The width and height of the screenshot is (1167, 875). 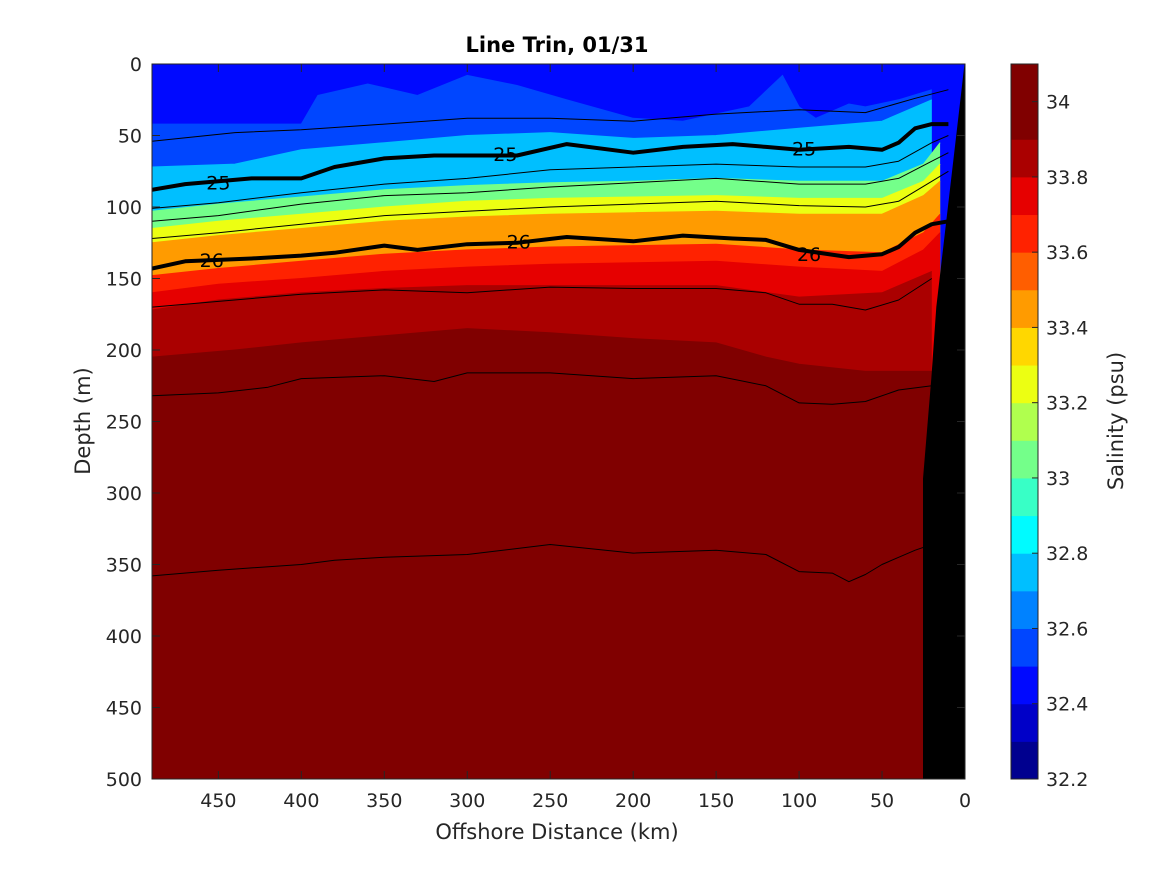 I want to click on colorbar-tick-label-2: 32.6, so click(x=1067, y=629).